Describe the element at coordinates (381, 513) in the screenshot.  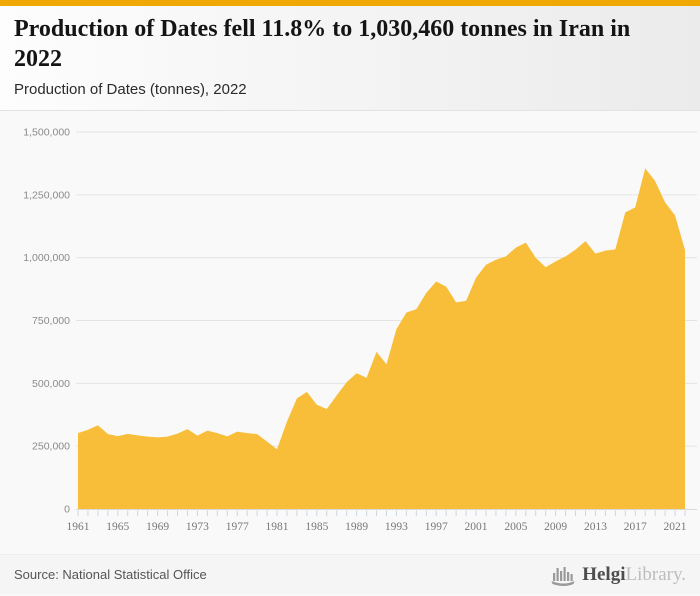
I see `x-axis-ticks` at that location.